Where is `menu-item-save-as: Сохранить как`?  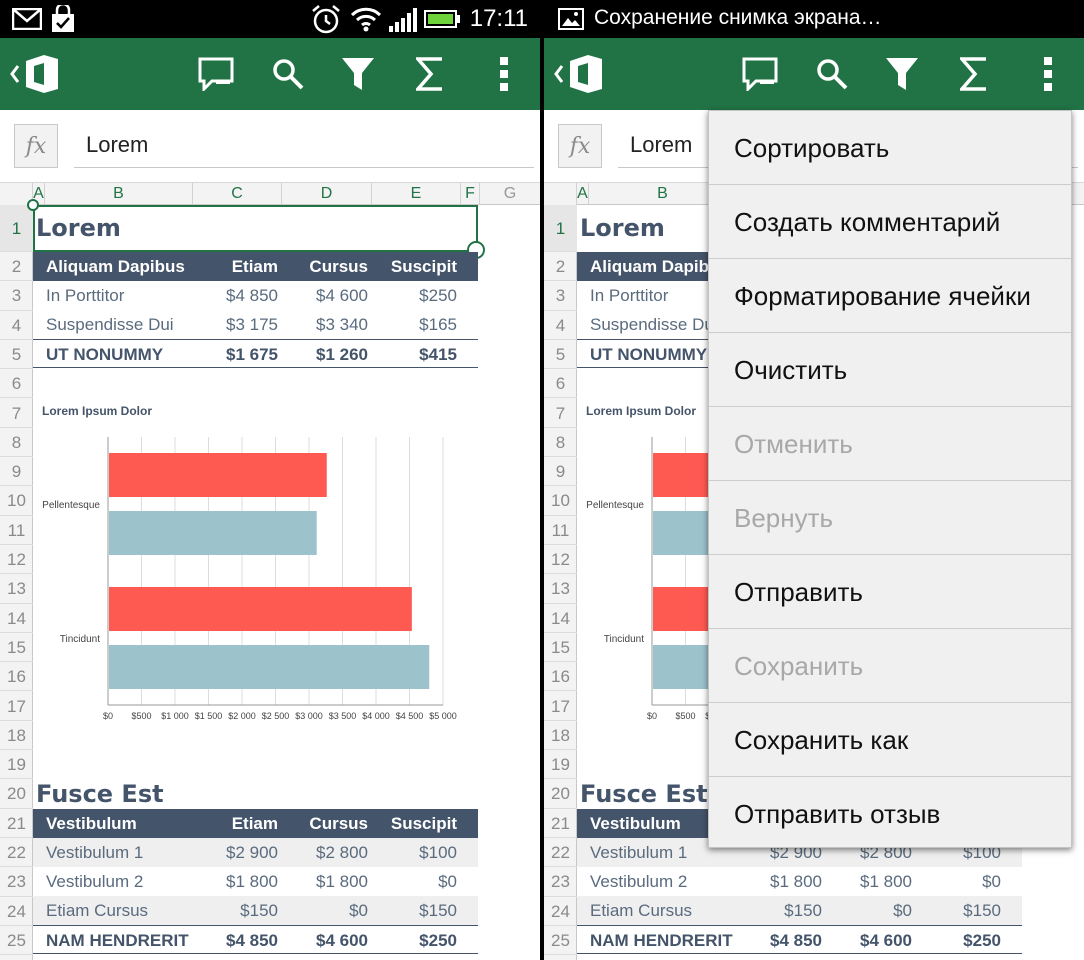 menu-item-save-as: Сохранить как is located at coordinates (890, 740).